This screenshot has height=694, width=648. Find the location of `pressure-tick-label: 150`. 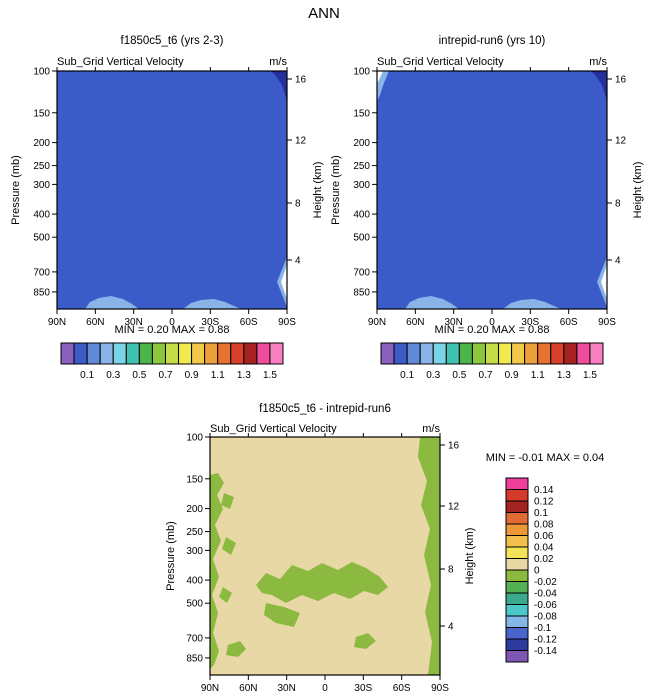

pressure-tick-label: 150 is located at coordinates (361, 113).